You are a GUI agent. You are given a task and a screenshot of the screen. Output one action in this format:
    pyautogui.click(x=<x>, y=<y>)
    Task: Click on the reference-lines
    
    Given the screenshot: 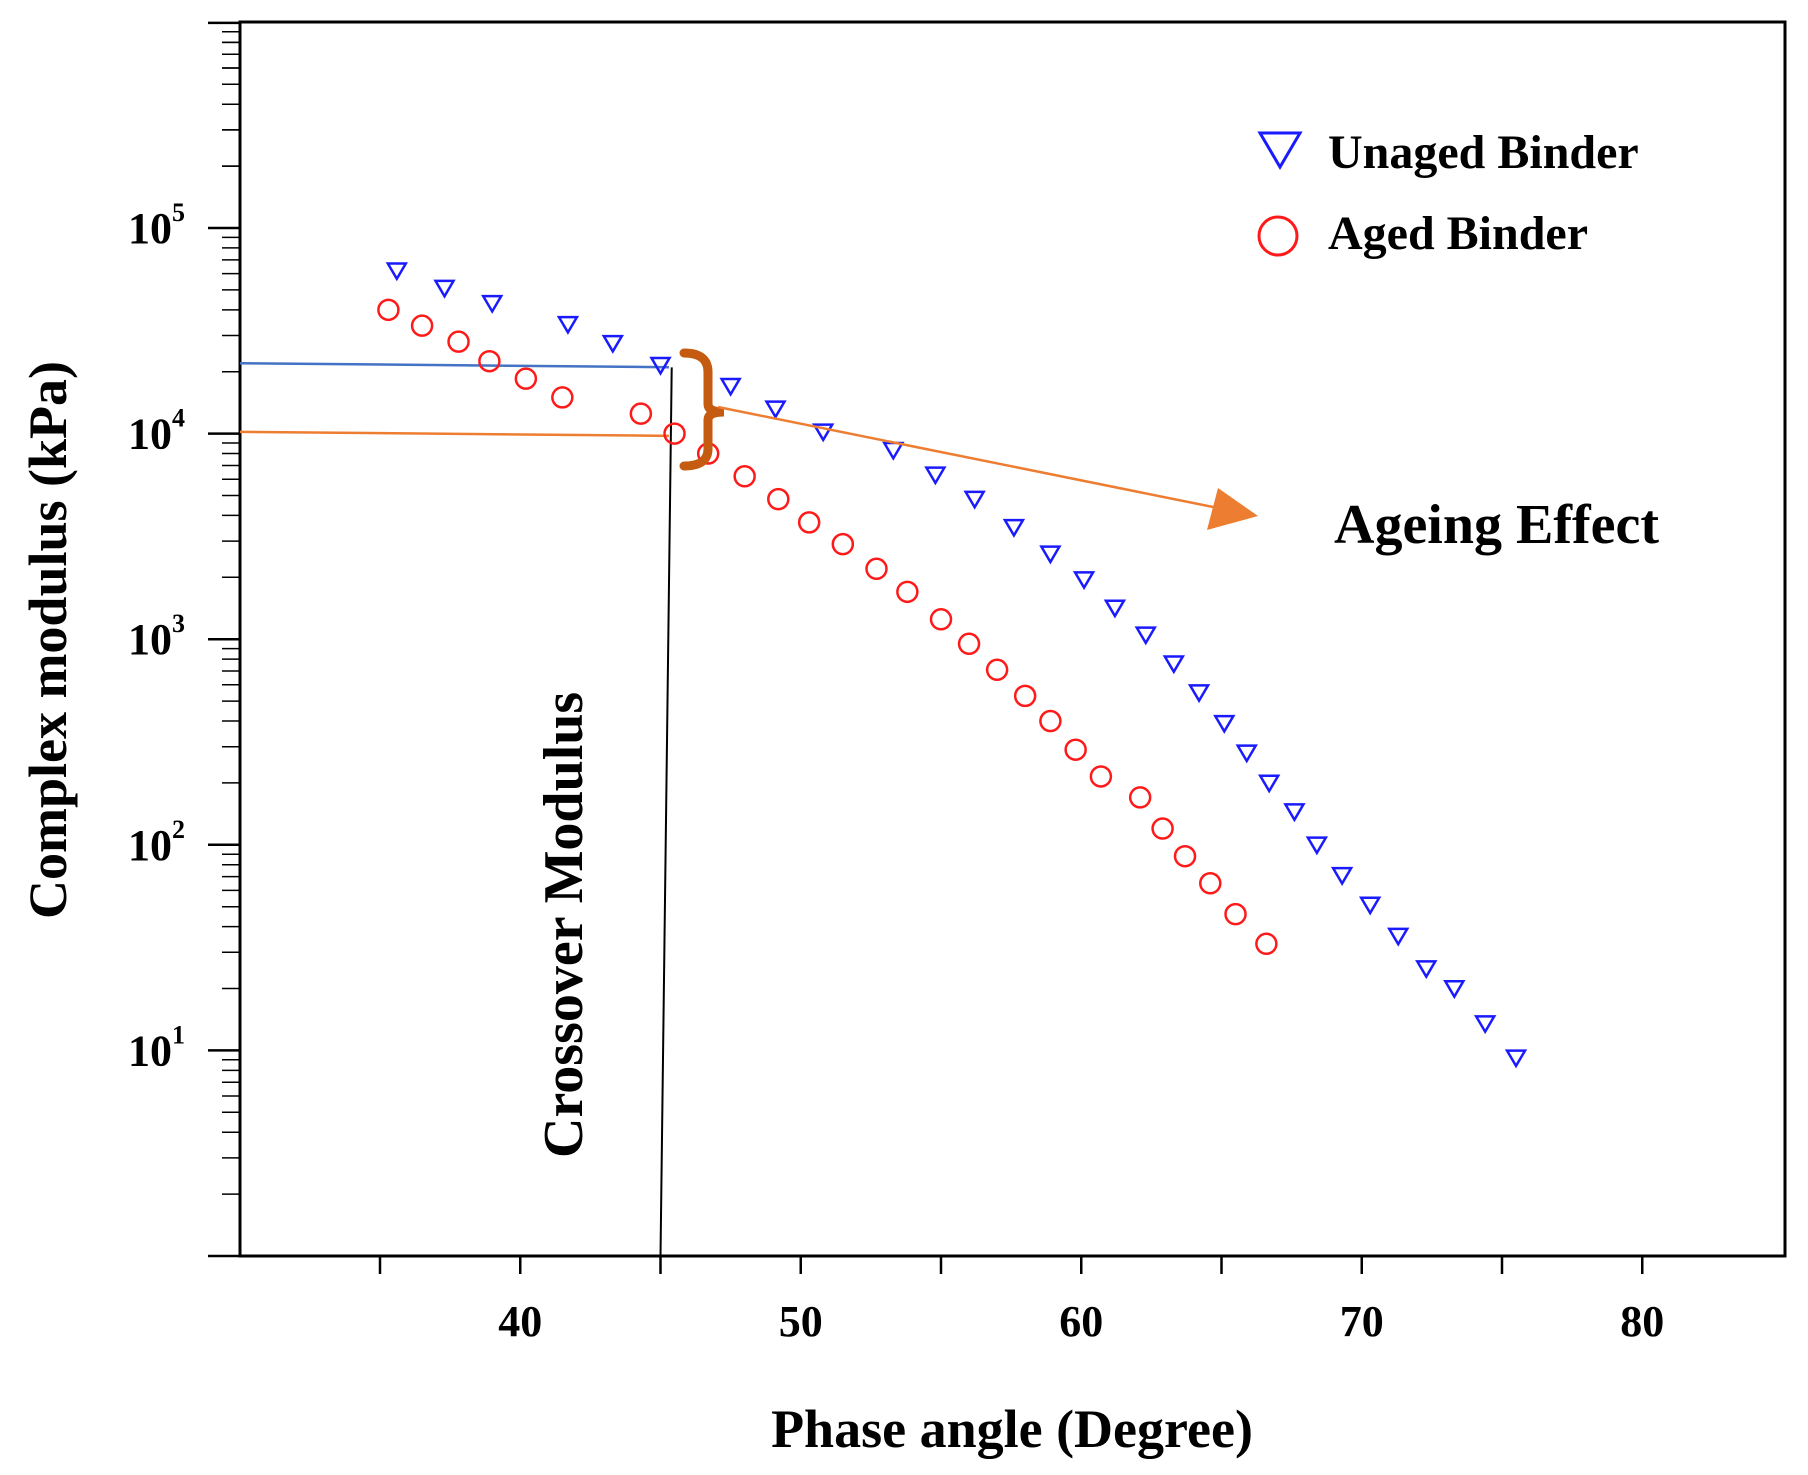 What is the action you would take?
    pyautogui.click(x=456, y=809)
    